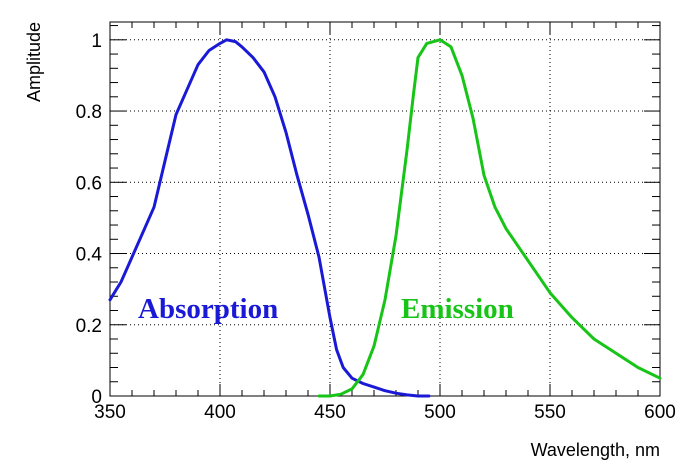 The height and width of the screenshot is (472, 696). What do you see at coordinates (89, 255) in the screenshot?
I see `y-tick-label: 0.4` at bounding box center [89, 255].